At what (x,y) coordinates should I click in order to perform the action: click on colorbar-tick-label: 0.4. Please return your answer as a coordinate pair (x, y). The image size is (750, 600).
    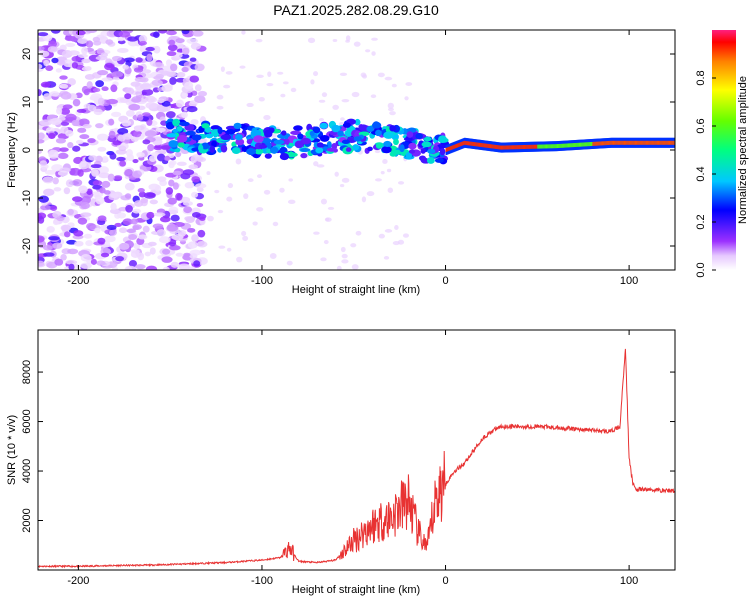
    Looking at the image, I should click on (701, 173).